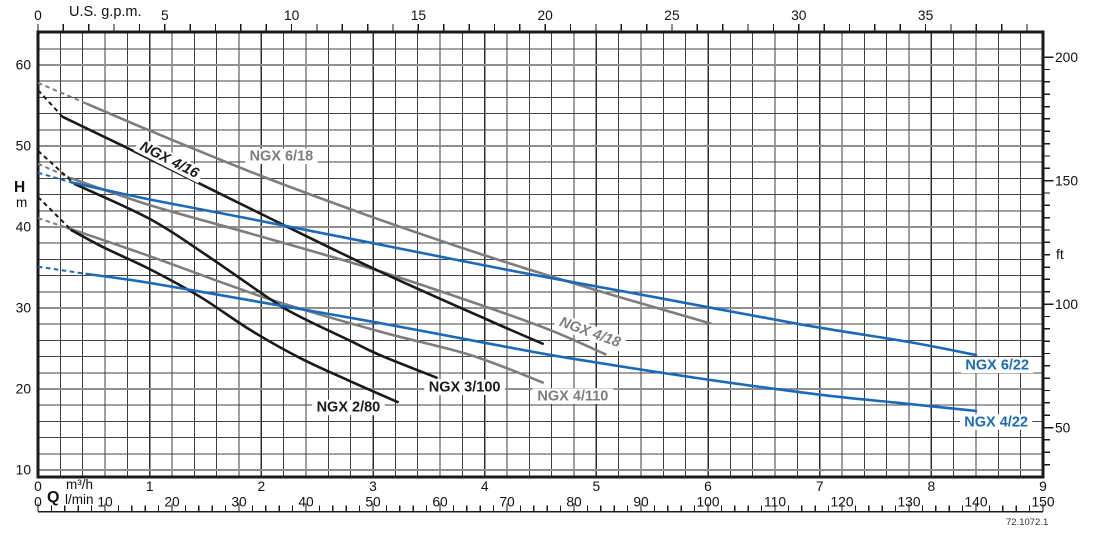 The width and height of the screenshot is (1100, 550). Describe the element at coordinates (540, 486) in the screenshot. I see `bottom-axis-m3h: 0 1 2 3 4 5 6 7 8 9` at that location.